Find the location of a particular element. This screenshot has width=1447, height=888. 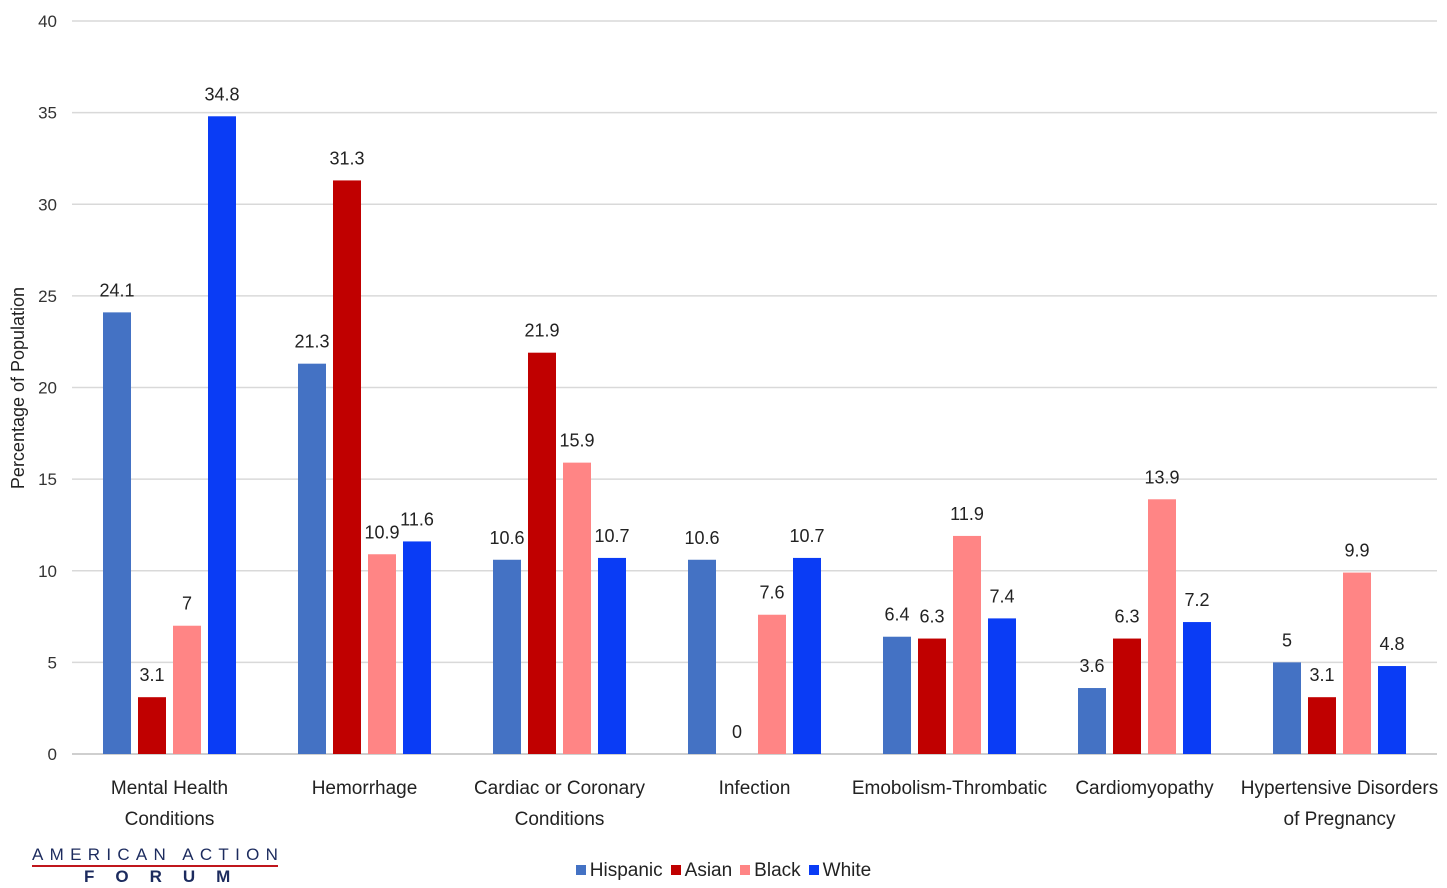

legend-label: Asian is located at coordinates (708, 870).